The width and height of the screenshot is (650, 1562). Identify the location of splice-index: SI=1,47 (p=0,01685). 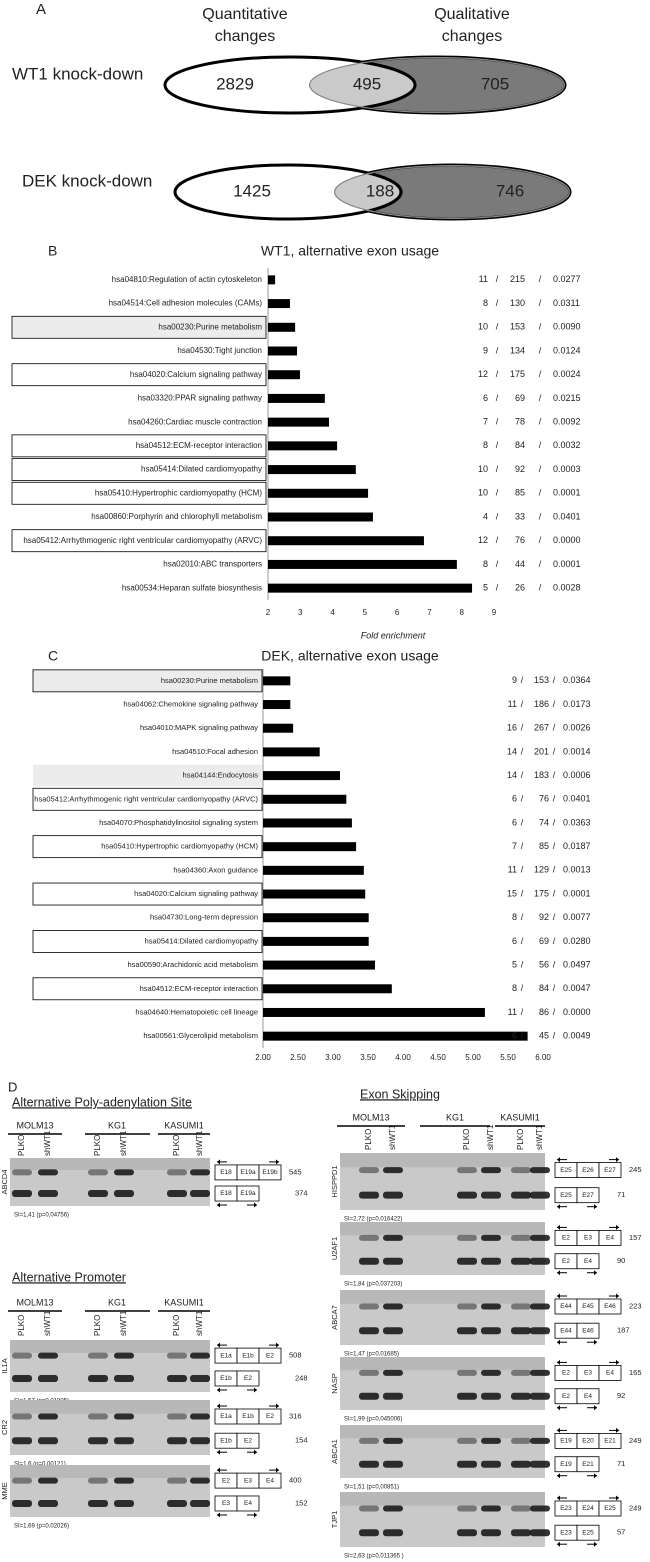
(371, 1355).